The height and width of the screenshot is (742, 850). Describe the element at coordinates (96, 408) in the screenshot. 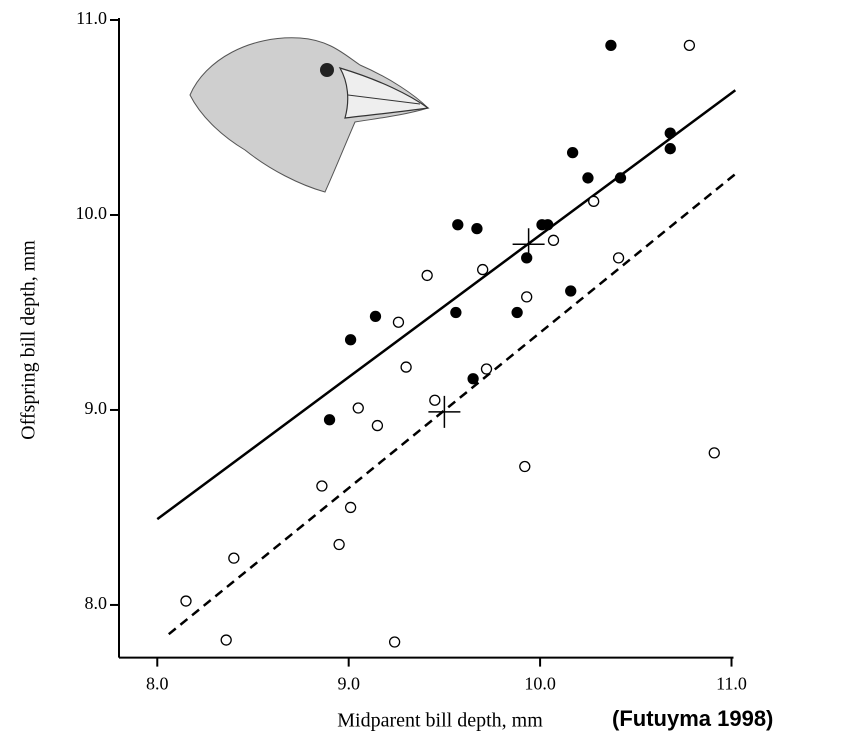

I see `y-tick-label: 9.0` at that location.